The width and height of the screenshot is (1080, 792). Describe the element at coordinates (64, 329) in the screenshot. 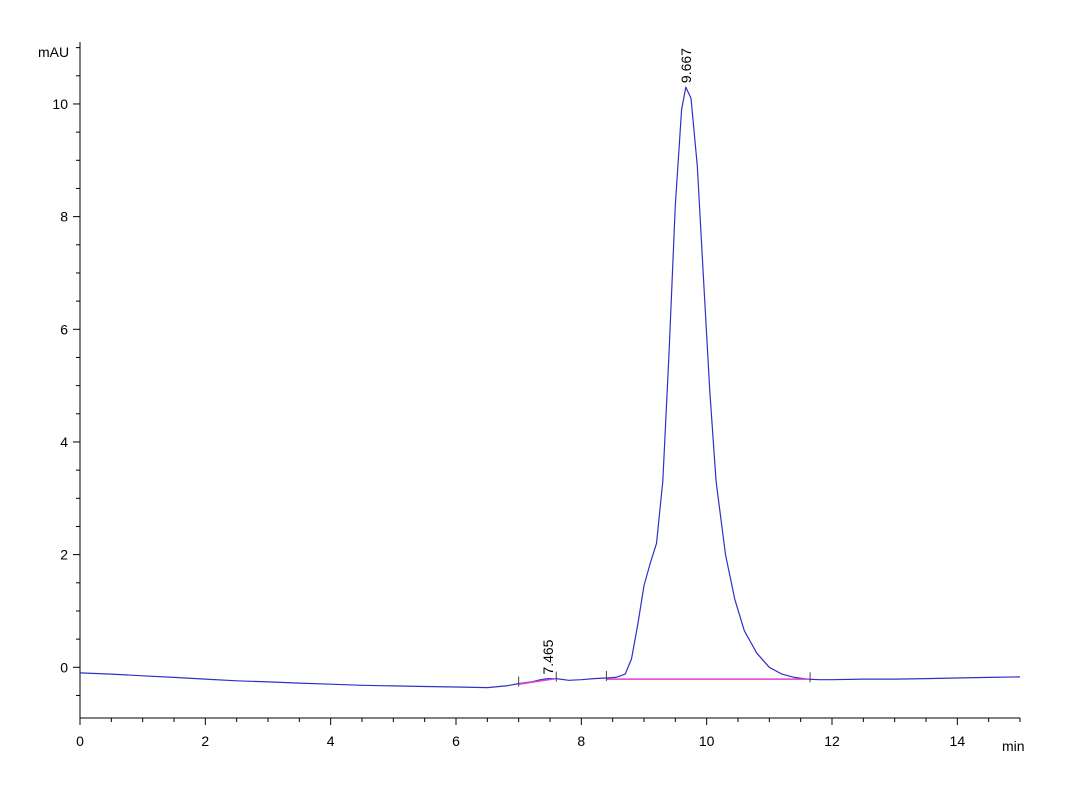

I see `y-tick-label: 6` at that location.